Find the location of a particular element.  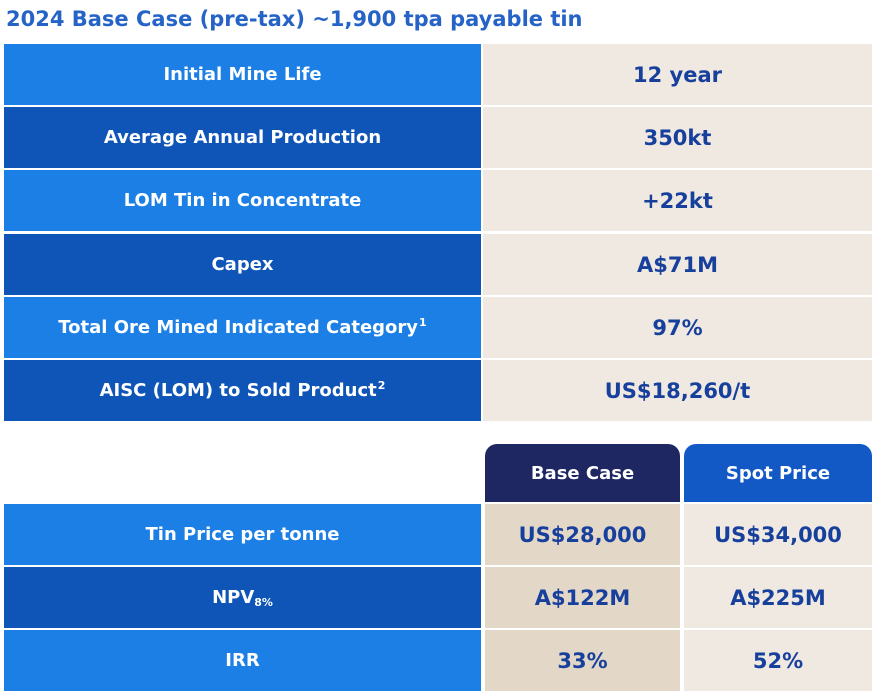

base-value-tin-price: US$28,000 is located at coordinates (582, 534).